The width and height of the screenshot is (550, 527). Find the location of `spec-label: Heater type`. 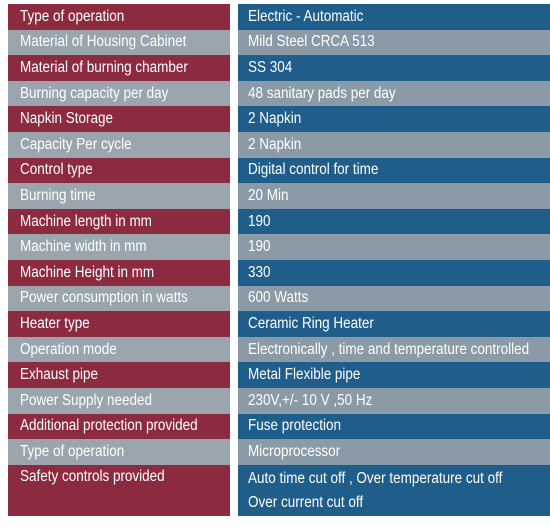

spec-label: Heater type is located at coordinates (119, 324).